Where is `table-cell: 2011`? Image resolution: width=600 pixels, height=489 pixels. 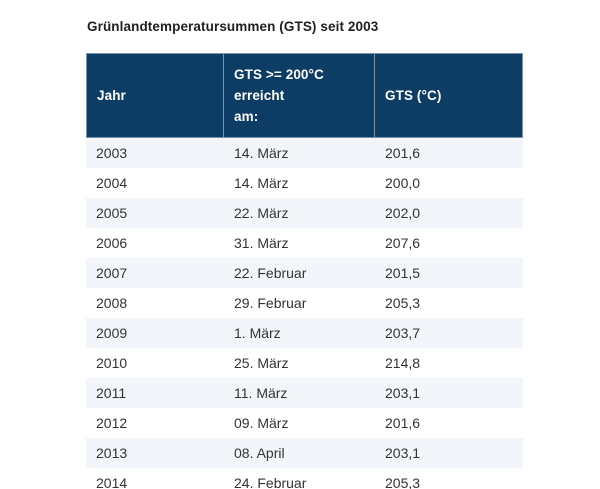 table-cell: 2011 is located at coordinates (111, 393).